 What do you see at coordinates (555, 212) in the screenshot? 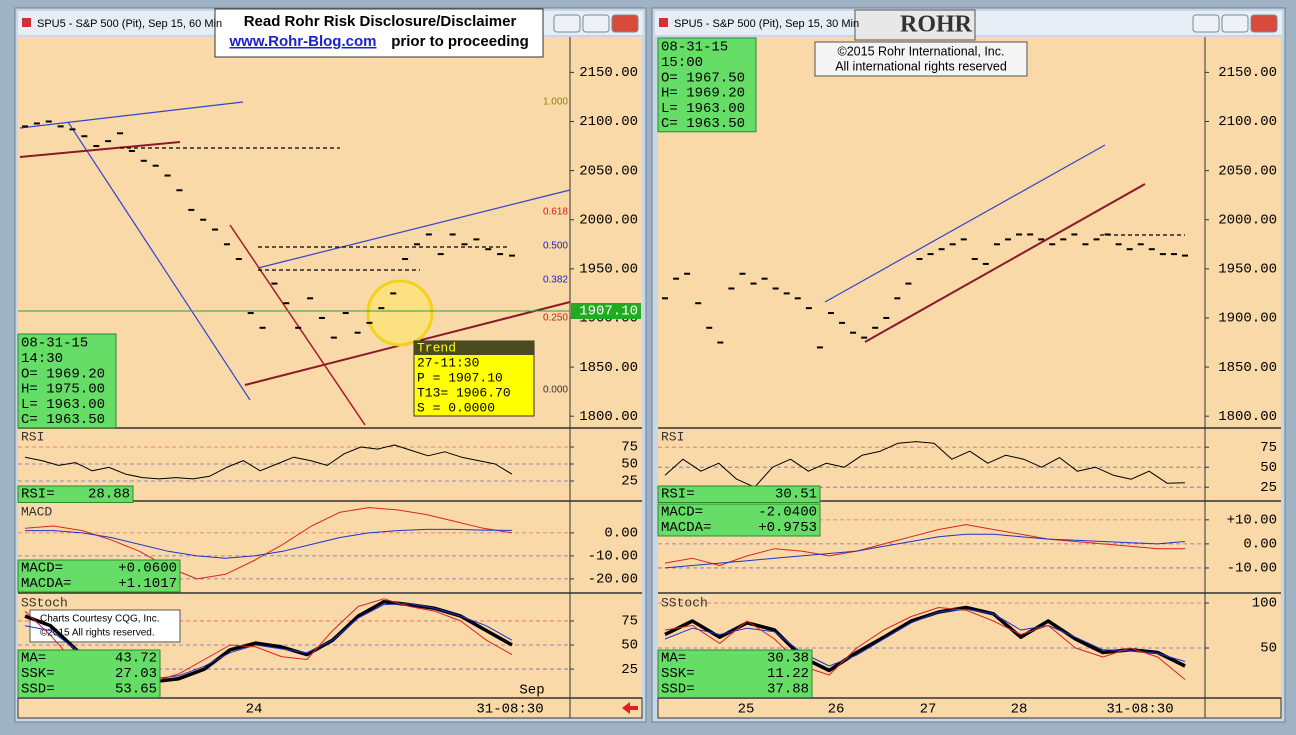
I see `fib-label: 0.618` at bounding box center [555, 212].